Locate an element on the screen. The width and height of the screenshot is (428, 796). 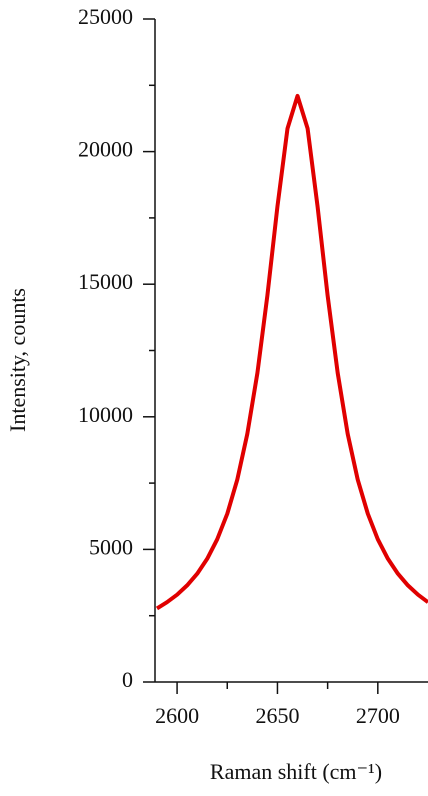
y-tick-label: 0 is located at coordinates (127, 679).